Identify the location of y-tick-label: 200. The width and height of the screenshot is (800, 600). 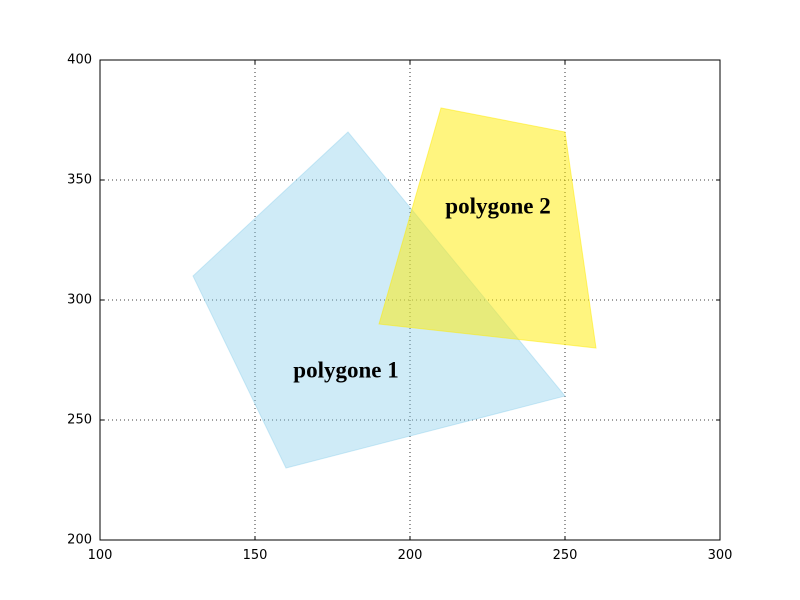
(79, 540).